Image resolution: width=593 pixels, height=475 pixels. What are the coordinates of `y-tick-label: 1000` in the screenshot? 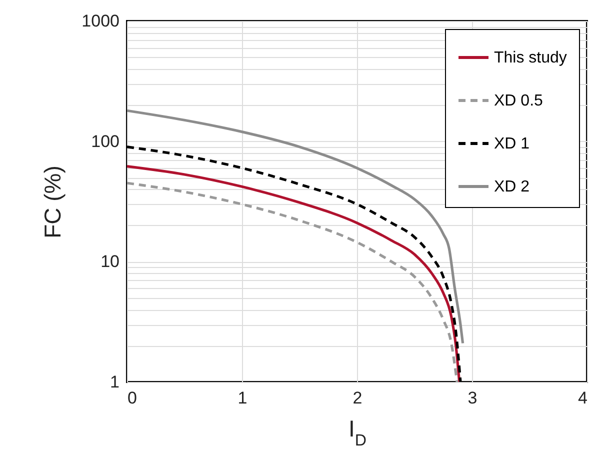 It's located at (101, 21).